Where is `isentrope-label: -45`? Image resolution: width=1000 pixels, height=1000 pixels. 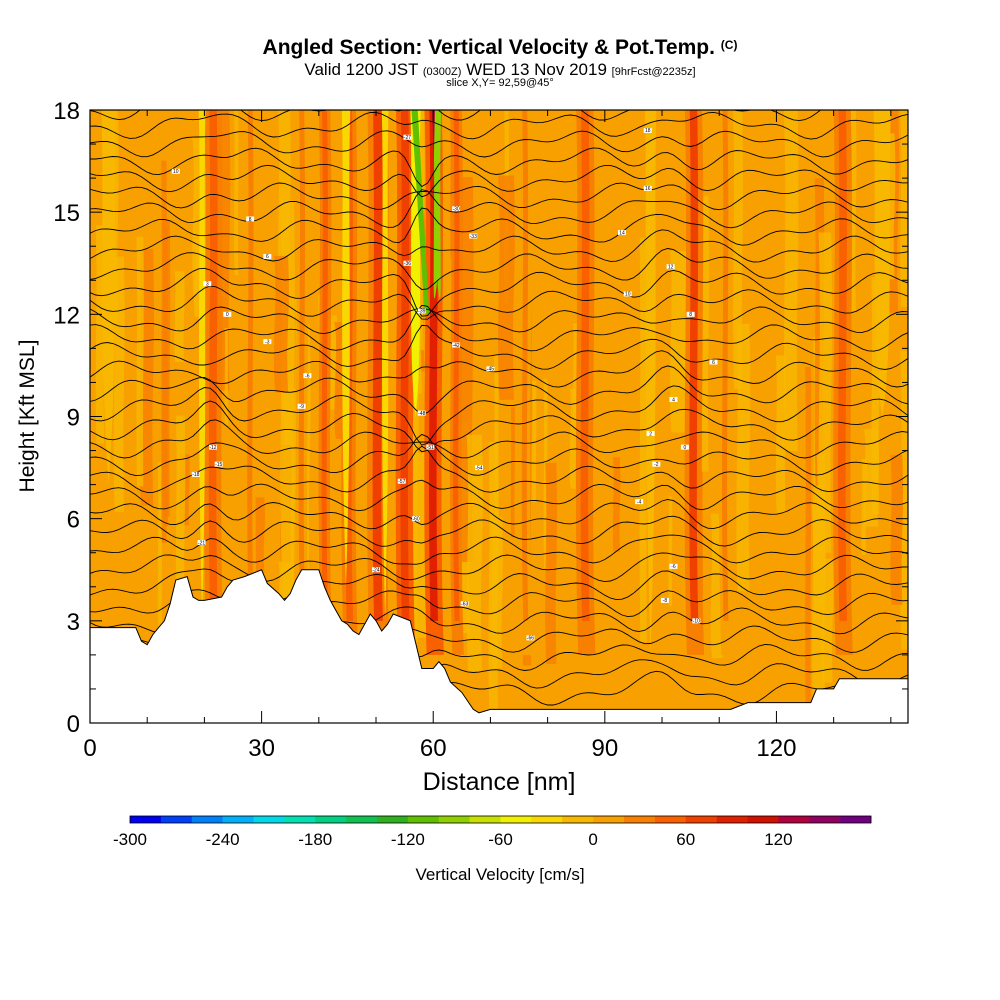
isentrope-label: -45 is located at coordinates (490, 370).